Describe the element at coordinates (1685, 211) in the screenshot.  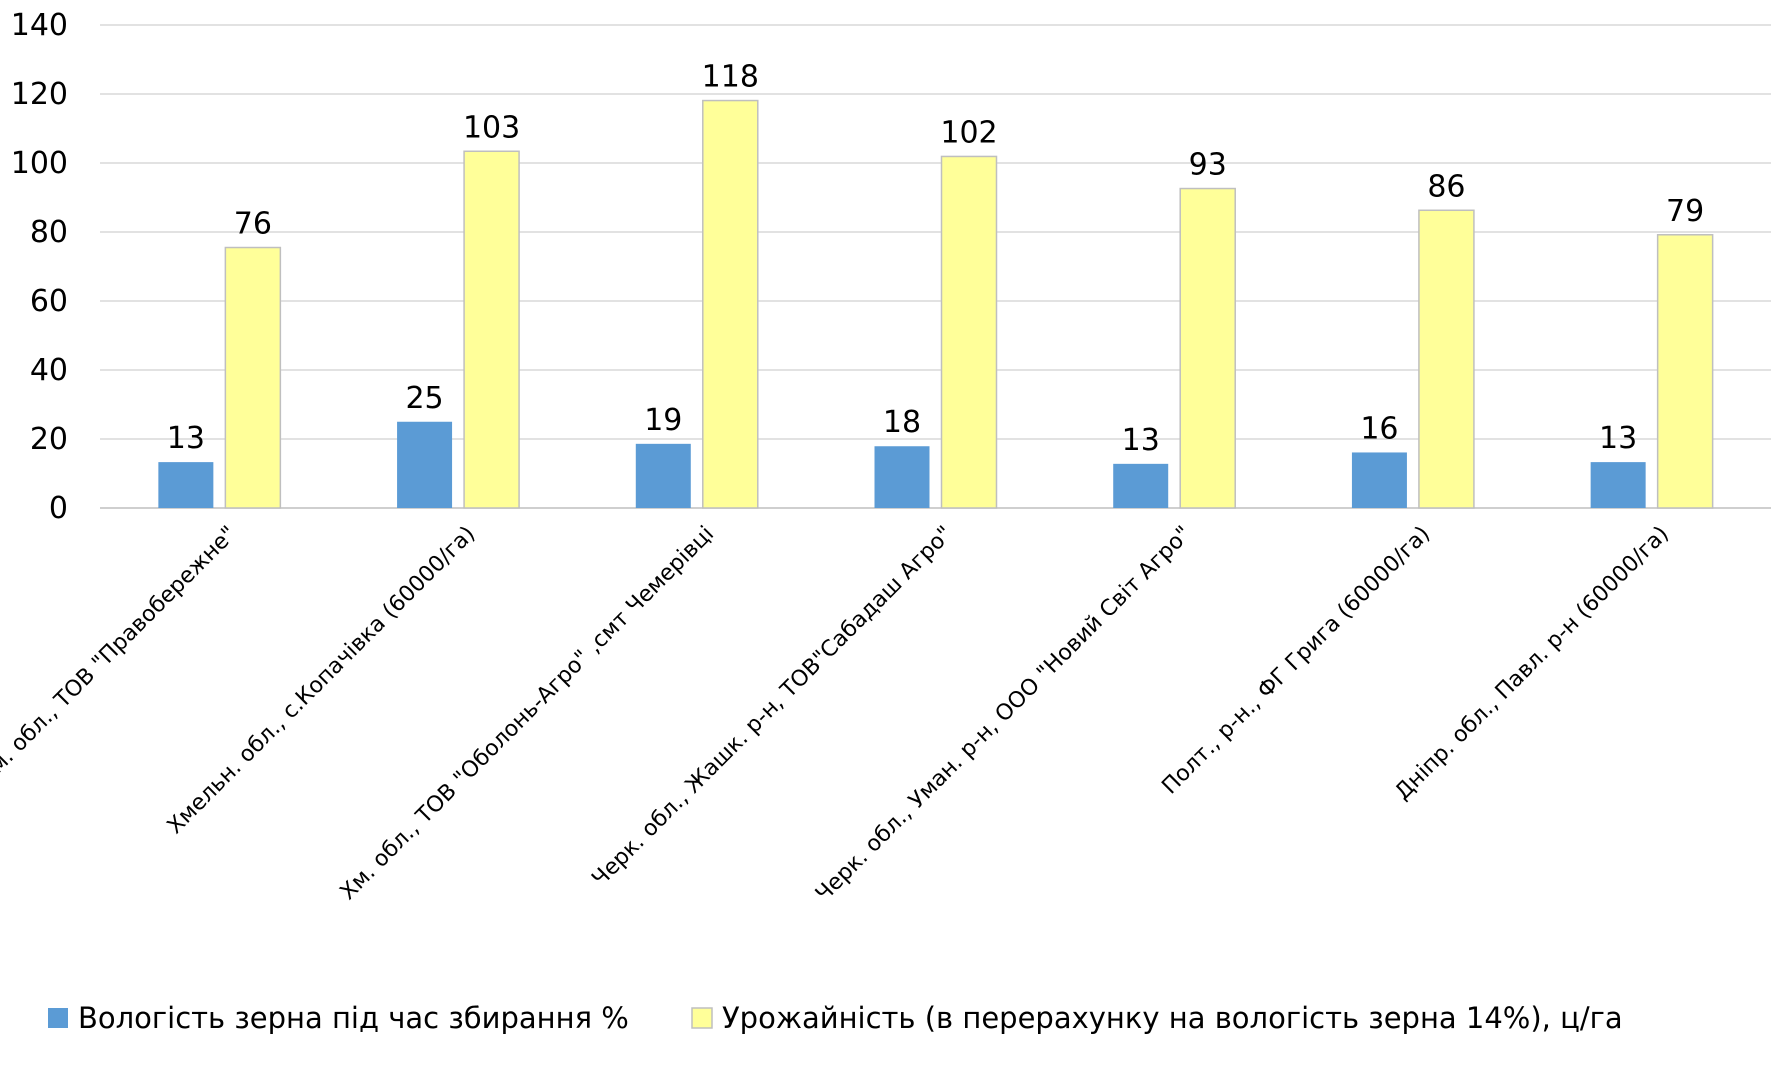
I see `data-label: 79` at that location.